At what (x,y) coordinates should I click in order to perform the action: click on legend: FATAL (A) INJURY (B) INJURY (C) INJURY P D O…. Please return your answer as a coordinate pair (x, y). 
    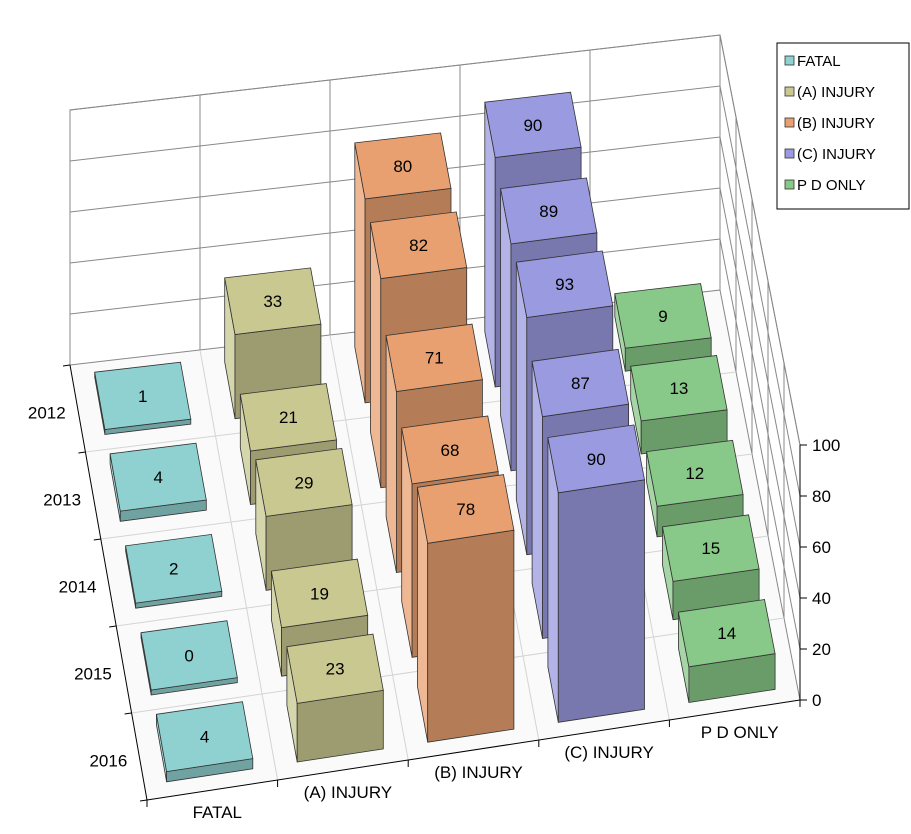
    Looking at the image, I should click on (843, 126).